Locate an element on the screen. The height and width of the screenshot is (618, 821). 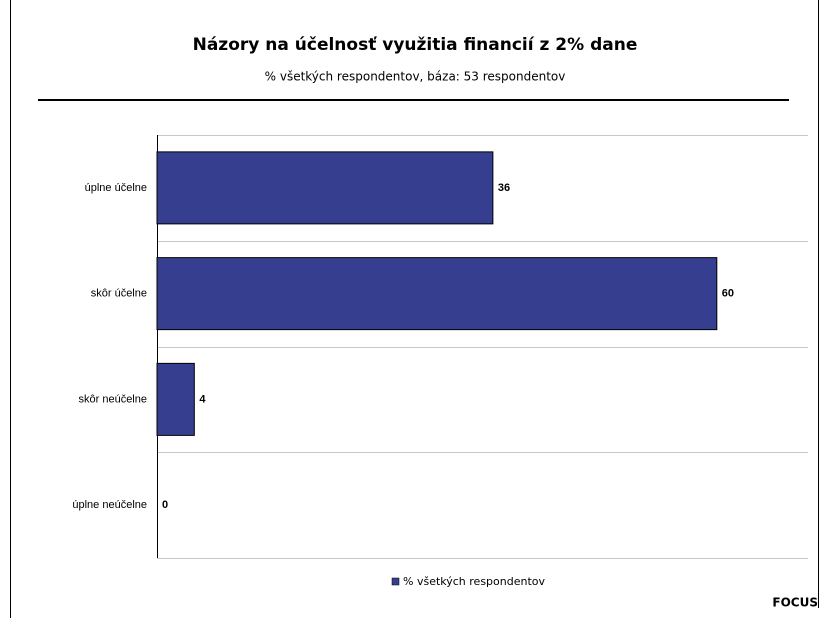
category-label: úplne neúčelne is located at coordinates (109, 505).